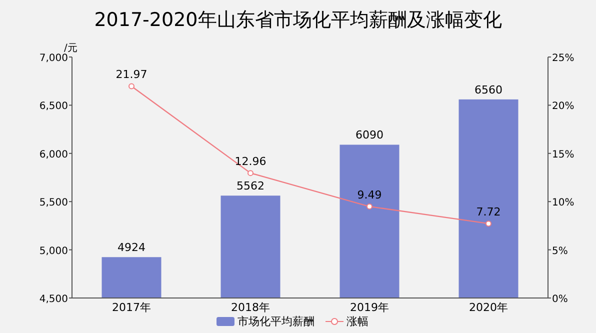  I want to click on chart-title: 2017-2020年山东省市场化平均薪酬及涨幅变化, so click(298, 20).